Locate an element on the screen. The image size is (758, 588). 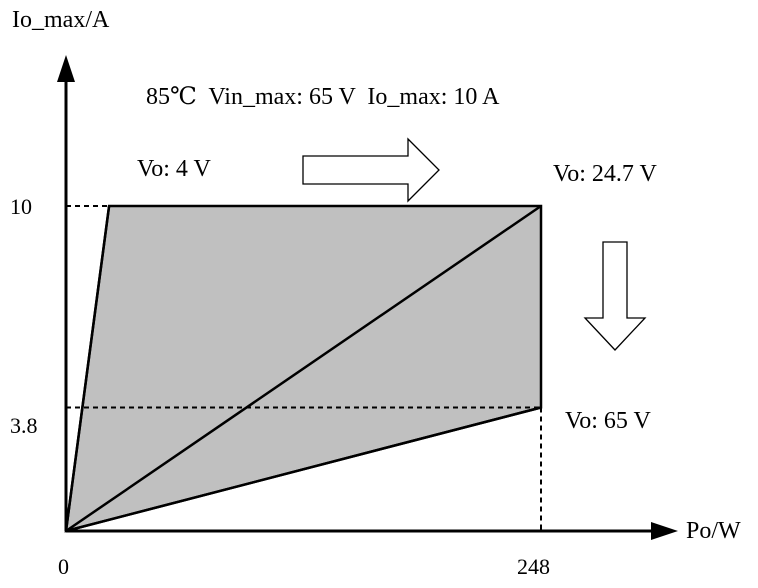
right-arrow-icon is located at coordinates (371, 170).